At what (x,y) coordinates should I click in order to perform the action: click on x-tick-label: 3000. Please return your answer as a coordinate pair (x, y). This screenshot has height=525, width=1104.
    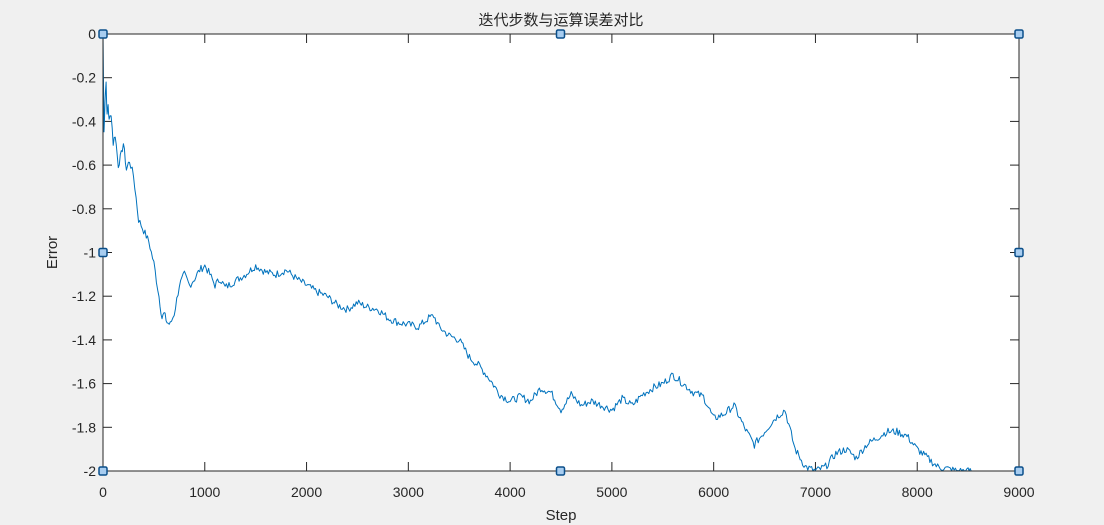
    Looking at the image, I should click on (408, 492).